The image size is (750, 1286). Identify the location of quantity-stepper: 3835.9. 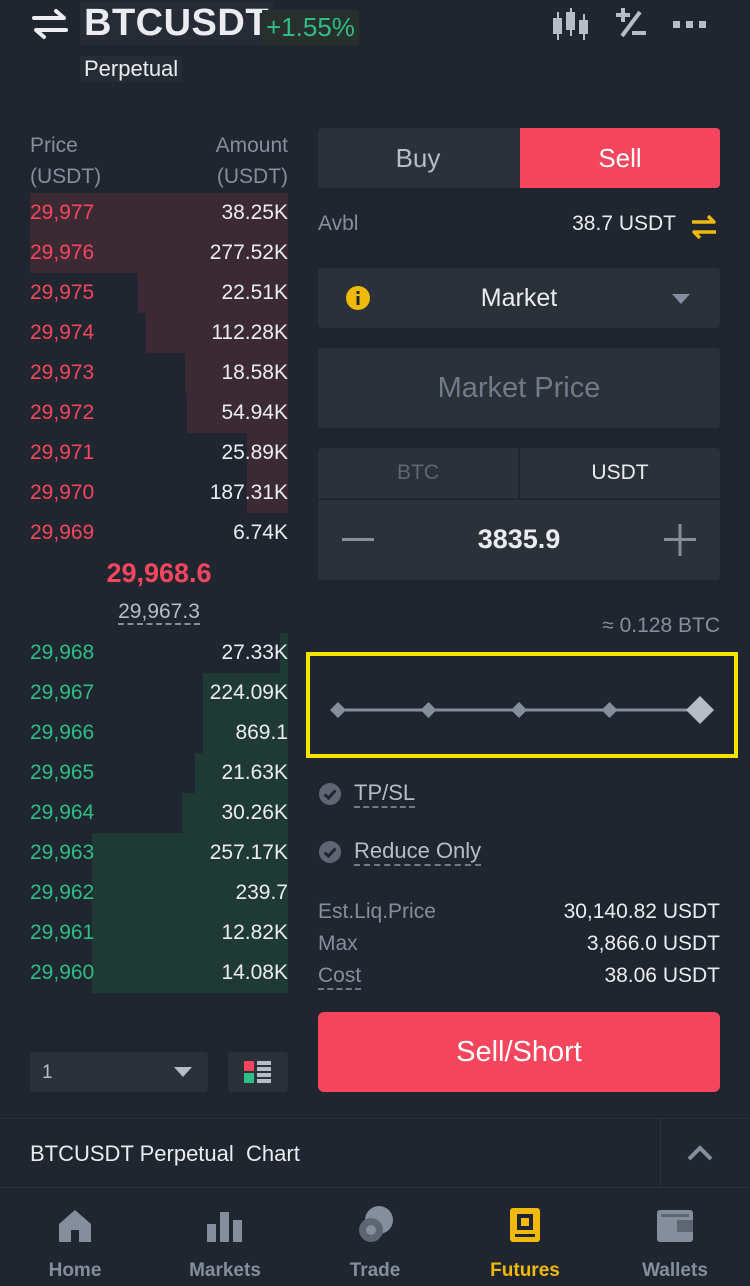
(519, 540).